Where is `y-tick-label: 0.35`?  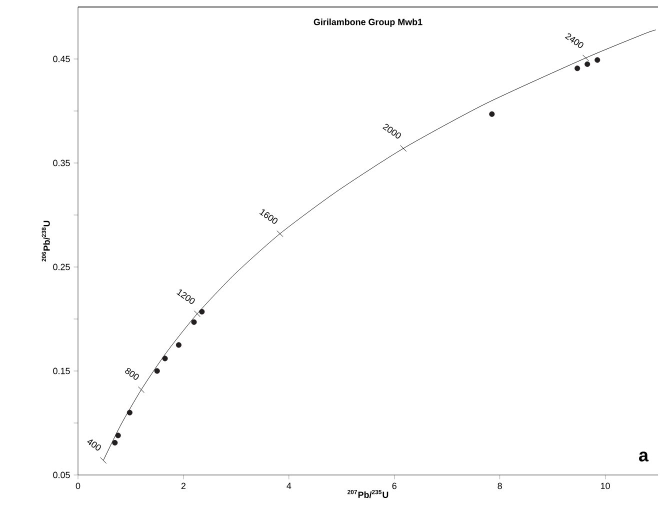
y-tick-label: 0.35 is located at coordinates (61, 163).